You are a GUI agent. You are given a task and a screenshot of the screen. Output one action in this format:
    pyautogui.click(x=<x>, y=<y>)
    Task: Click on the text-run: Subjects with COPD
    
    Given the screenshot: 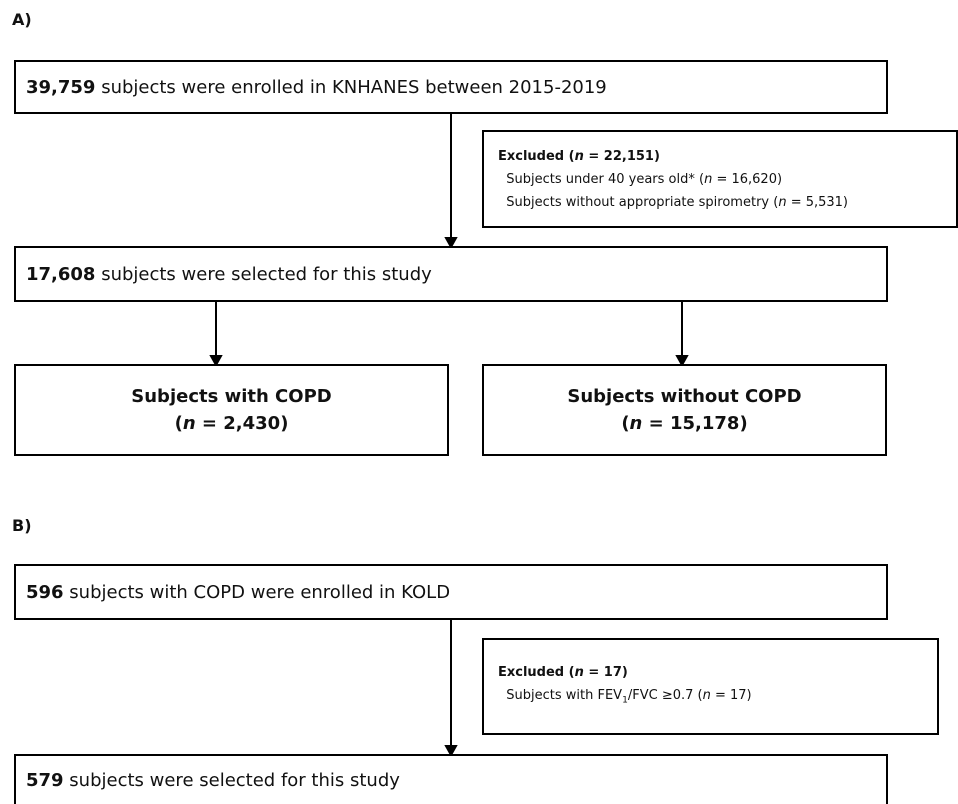 What is the action you would take?
    pyautogui.click(x=231, y=396)
    